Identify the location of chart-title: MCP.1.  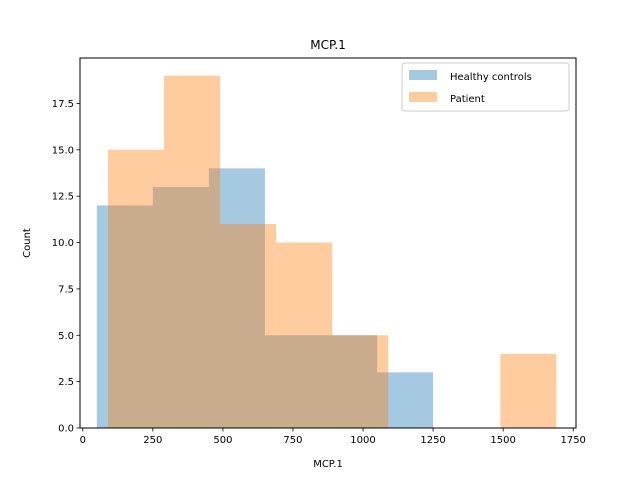
(328, 45).